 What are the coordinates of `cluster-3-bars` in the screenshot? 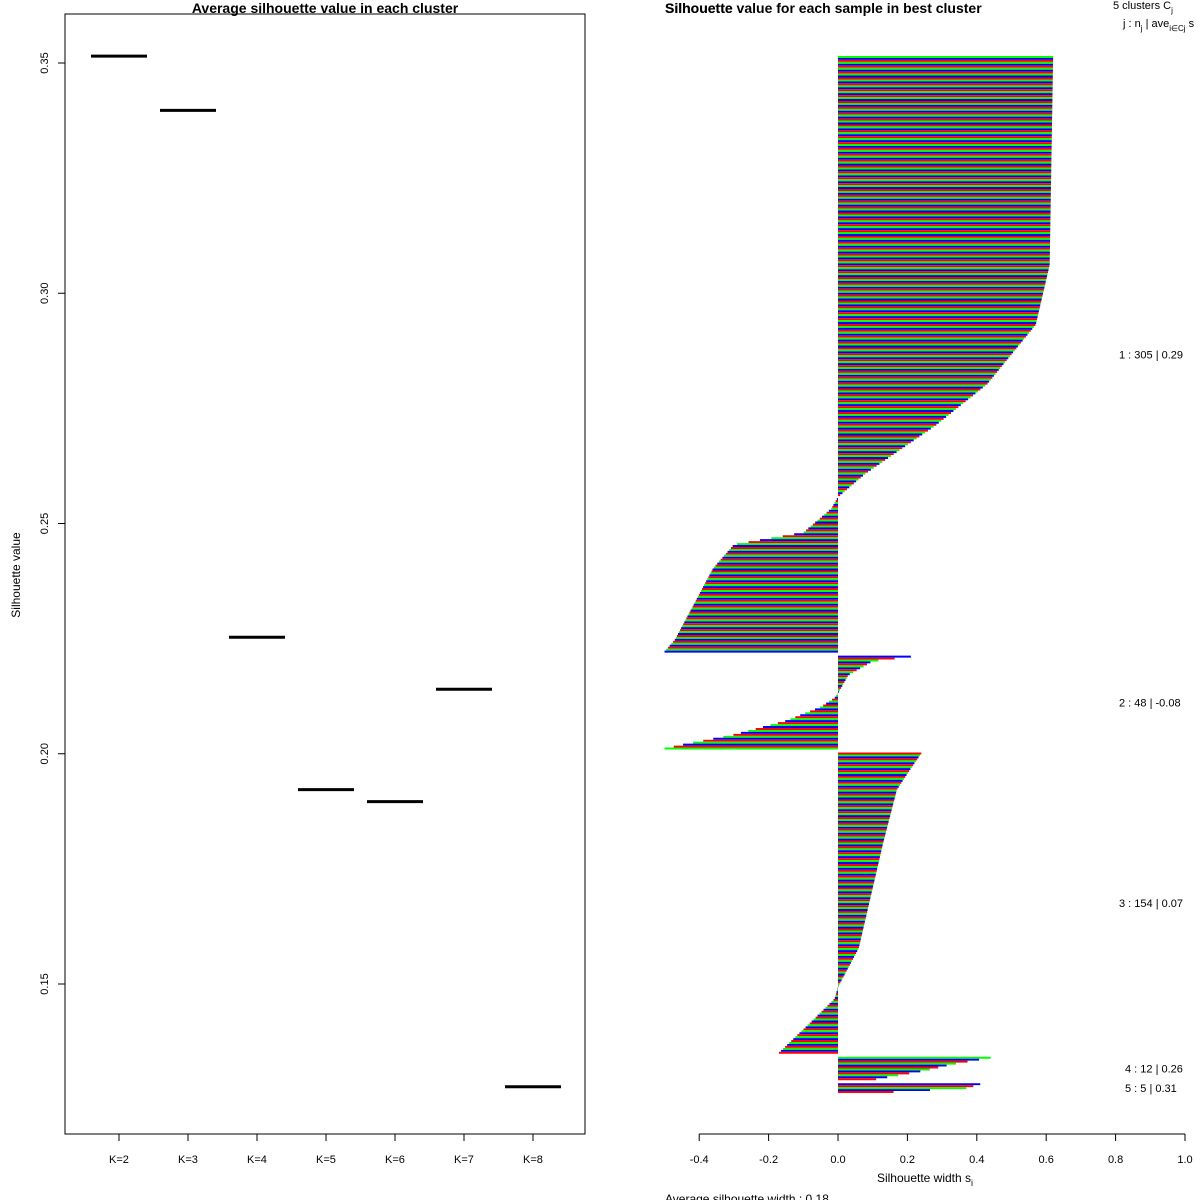 It's located at (850, 903).